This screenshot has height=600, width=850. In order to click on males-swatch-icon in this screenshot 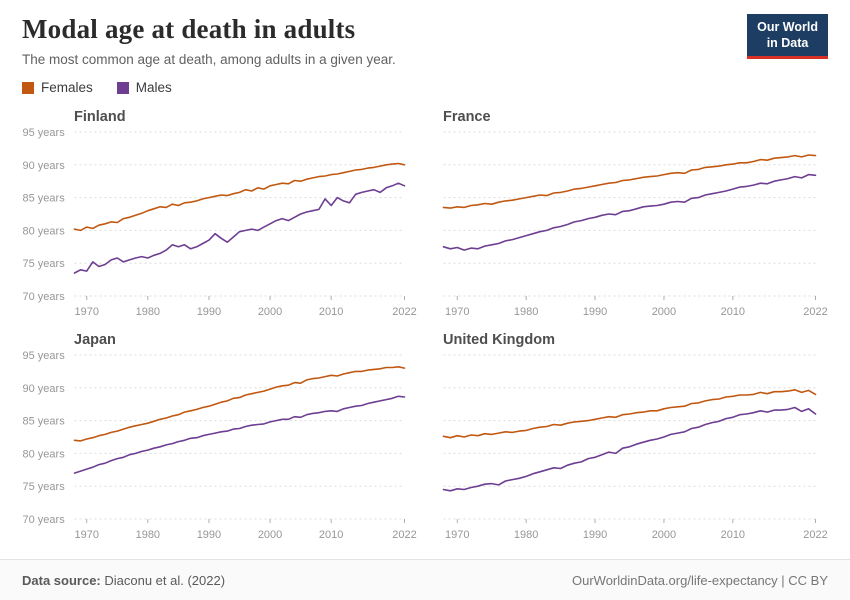, I will do `click(122, 87)`.